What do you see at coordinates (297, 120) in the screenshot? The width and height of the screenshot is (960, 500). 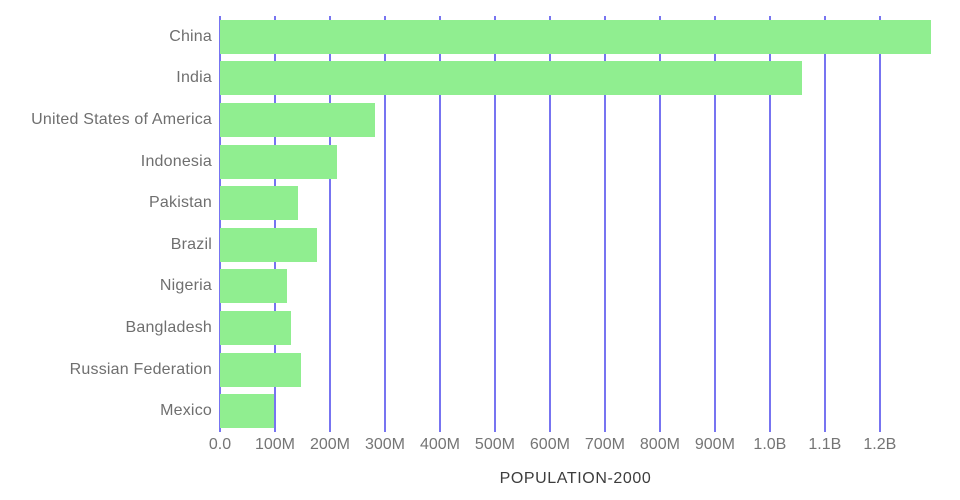 I see `bar-united-states-of-america` at bounding box center [297, 120].